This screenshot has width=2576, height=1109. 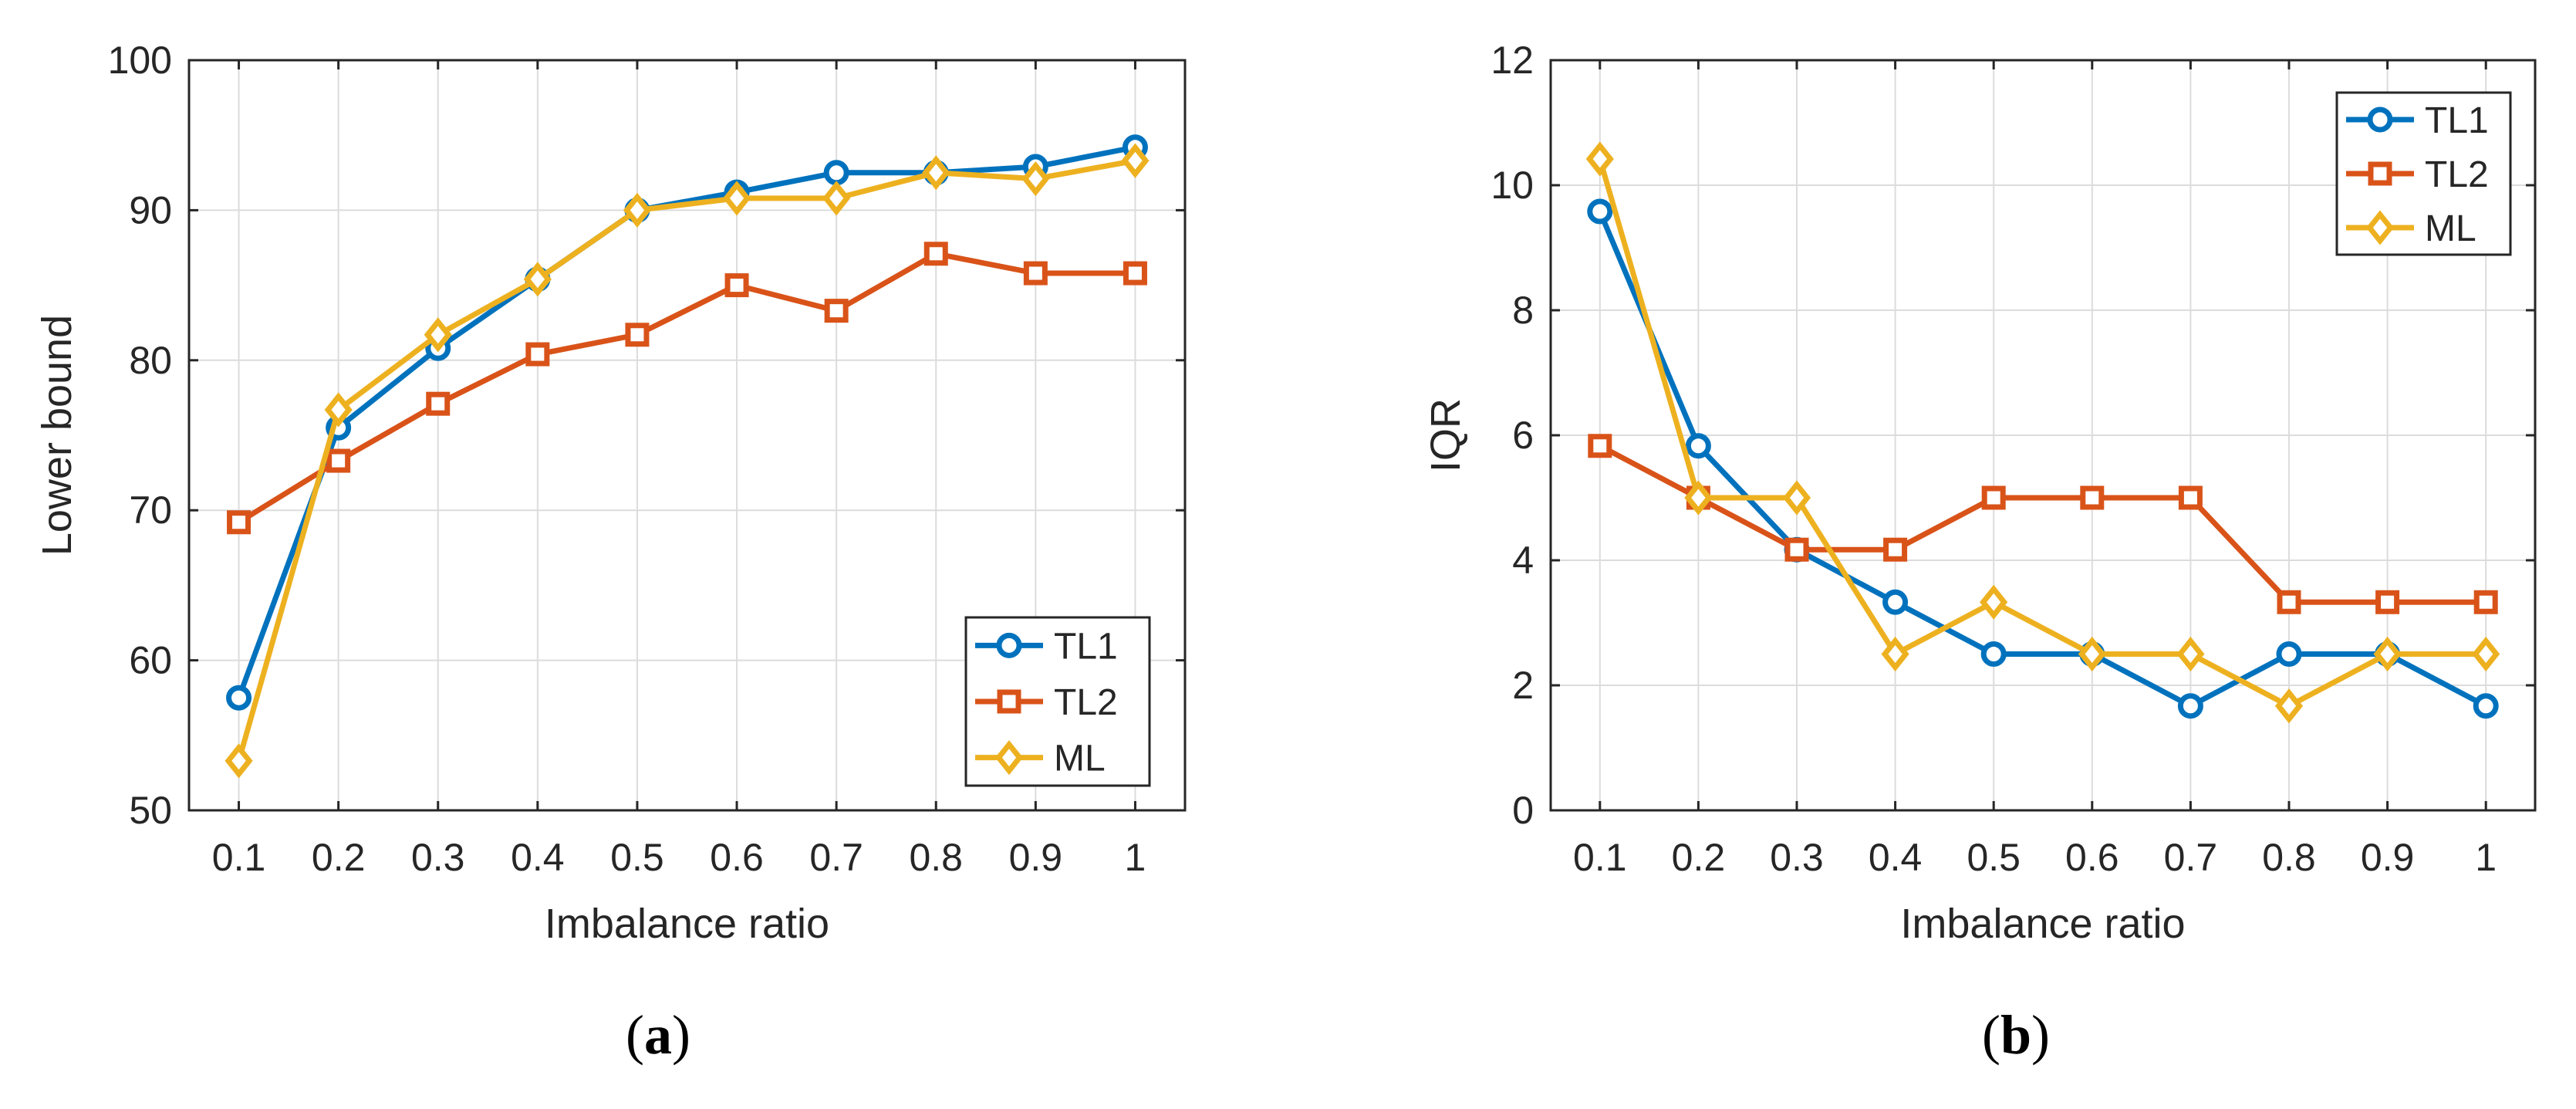 I want to click on panel-caption: (b), so click(x=2016, y=1035).